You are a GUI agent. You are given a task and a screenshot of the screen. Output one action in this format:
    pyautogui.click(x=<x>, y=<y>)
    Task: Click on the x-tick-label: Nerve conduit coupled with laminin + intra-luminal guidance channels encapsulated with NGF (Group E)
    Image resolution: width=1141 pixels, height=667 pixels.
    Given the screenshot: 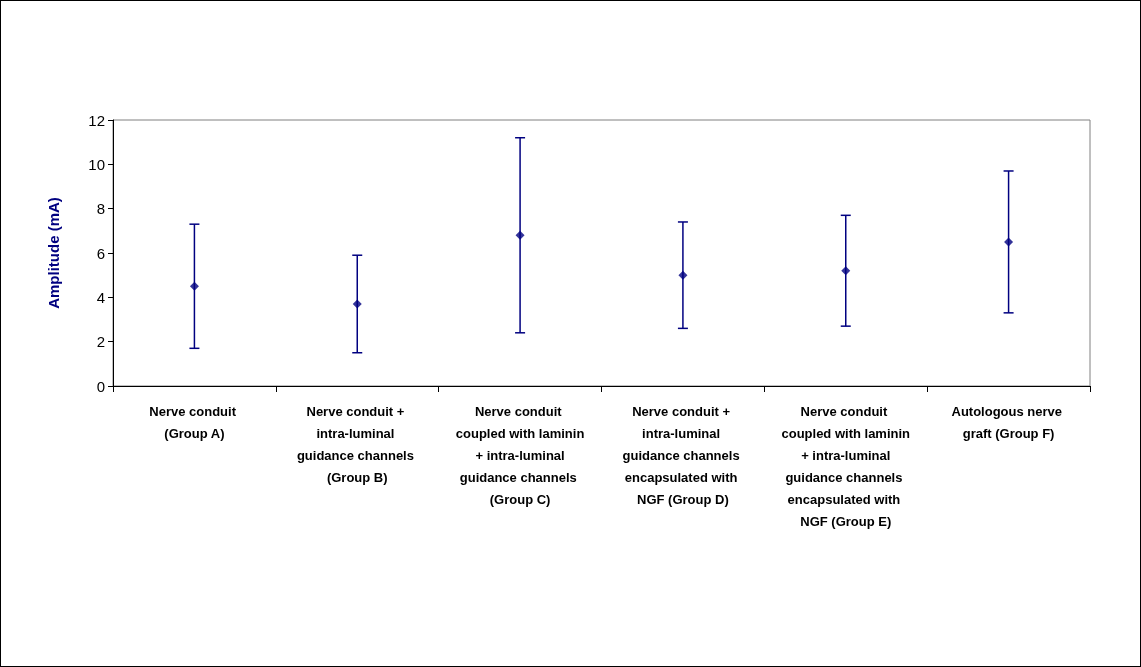 What is the action you would take?
    pyautogui.click(x=846, y=466)
    